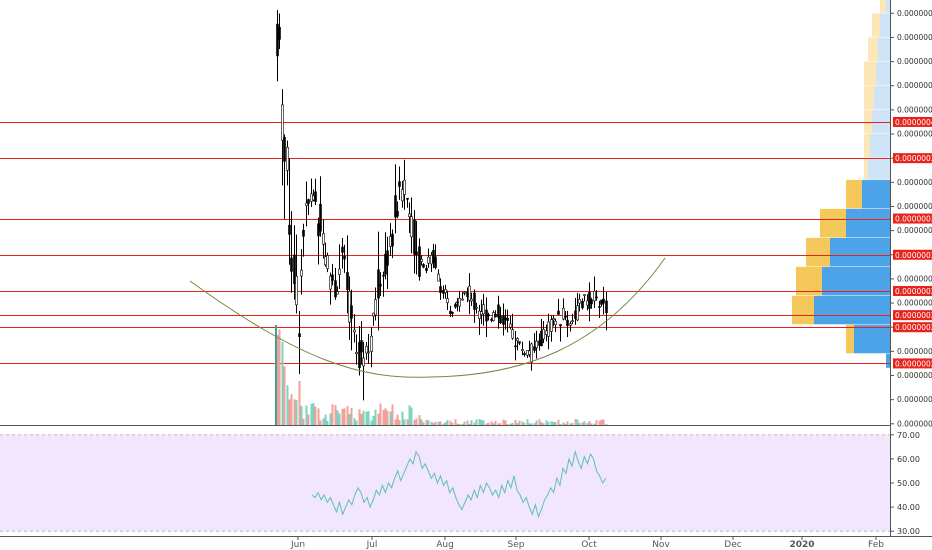 The height and width of the screenshot is (550, 932). Describe the element at coordinates (908, 483) in the screenshot. I see `rsi-tick-label: 50.00` at that location.